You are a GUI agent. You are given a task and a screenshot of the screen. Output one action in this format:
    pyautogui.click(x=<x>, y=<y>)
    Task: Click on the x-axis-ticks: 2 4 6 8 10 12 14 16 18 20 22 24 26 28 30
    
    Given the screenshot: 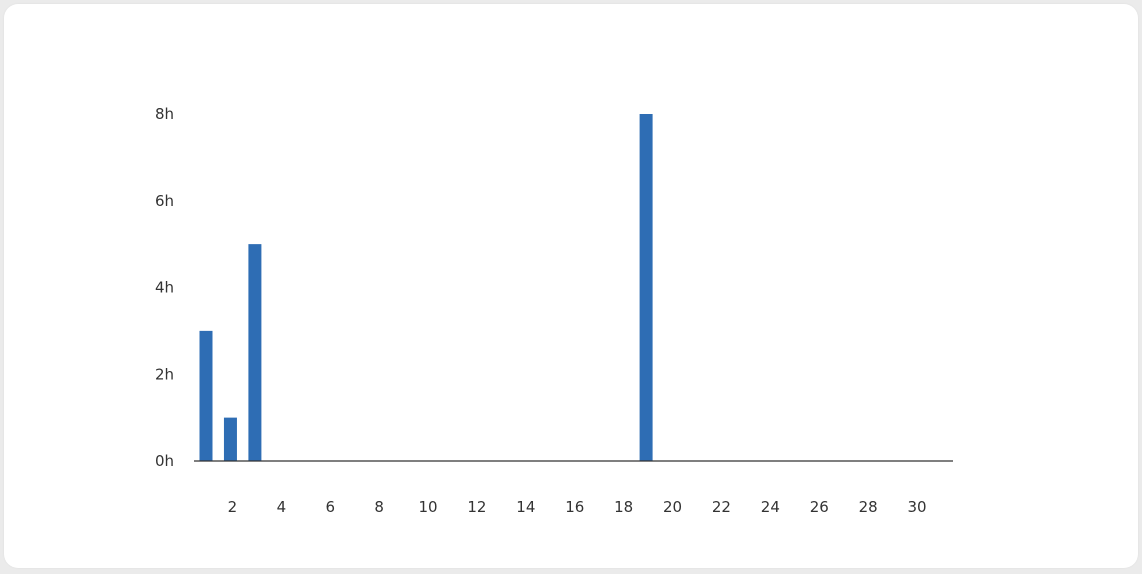 What is the action you would take?
    pyautogui.click(x=577, y=507)
    